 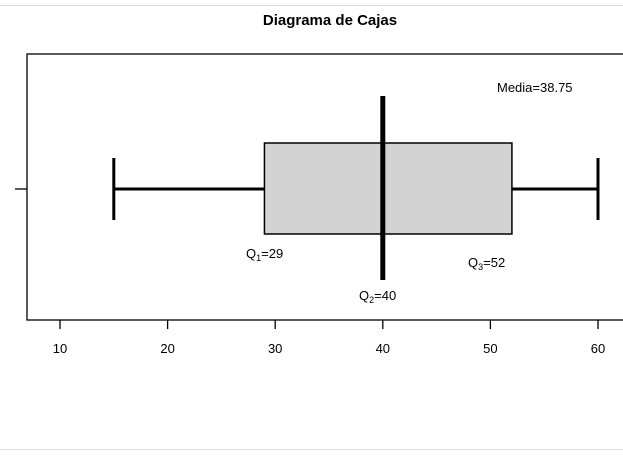 What do you see at coordinates (388, 188) in the screenshot?
I see `iqr-box` at bounding box center [388, 188].